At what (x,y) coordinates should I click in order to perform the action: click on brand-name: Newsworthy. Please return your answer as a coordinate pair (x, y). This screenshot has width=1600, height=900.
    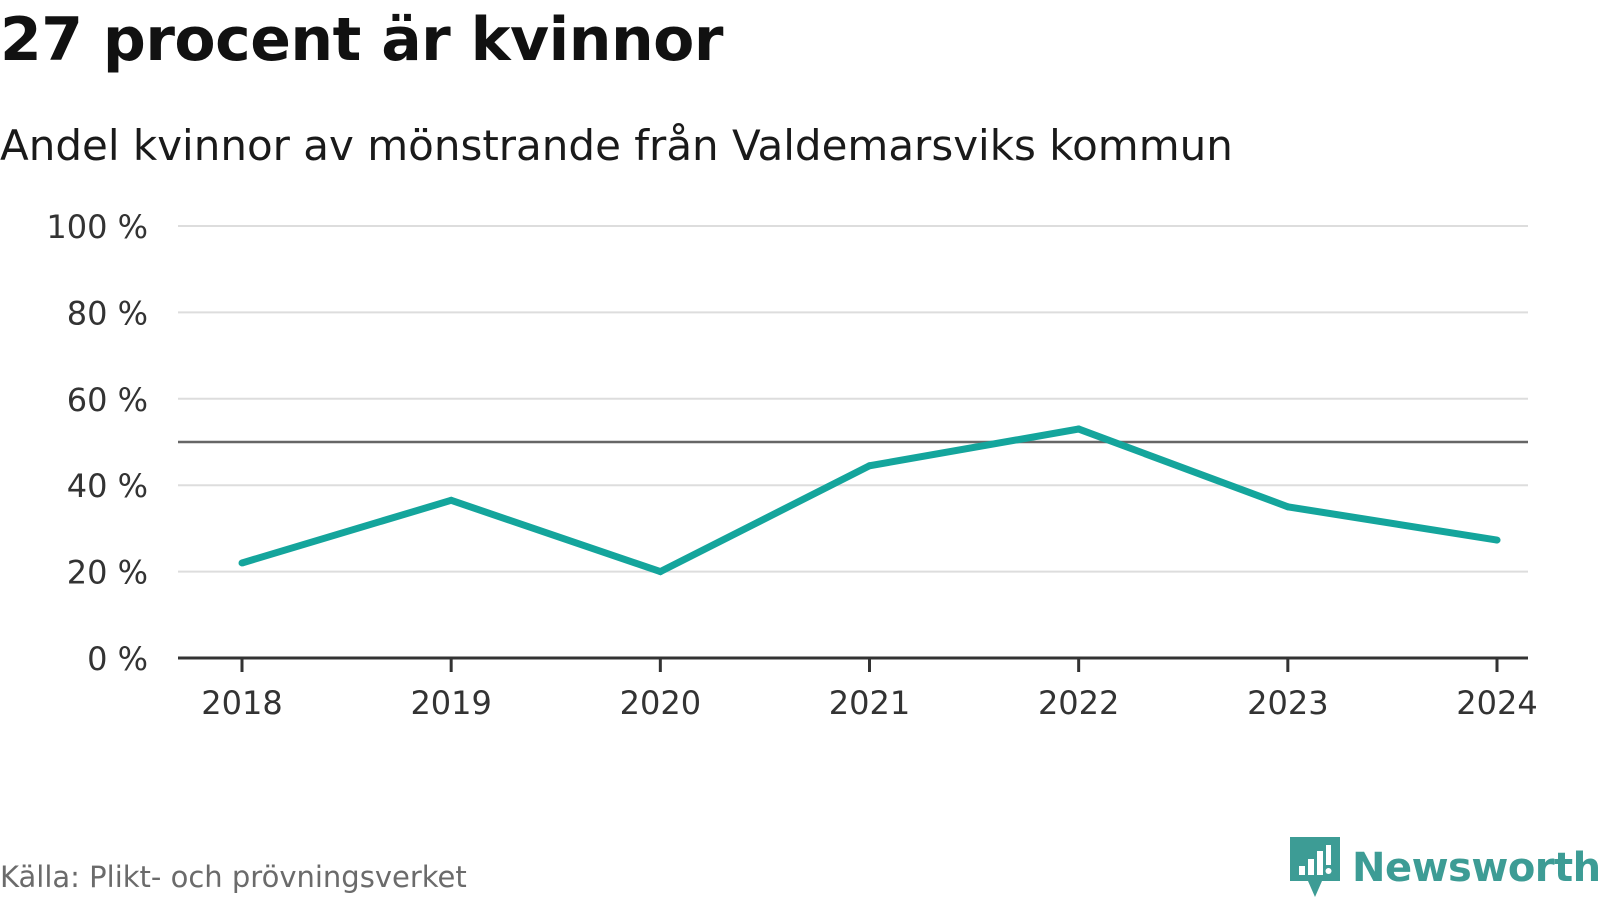
    Looking at the image, I should click on (1476, 868).